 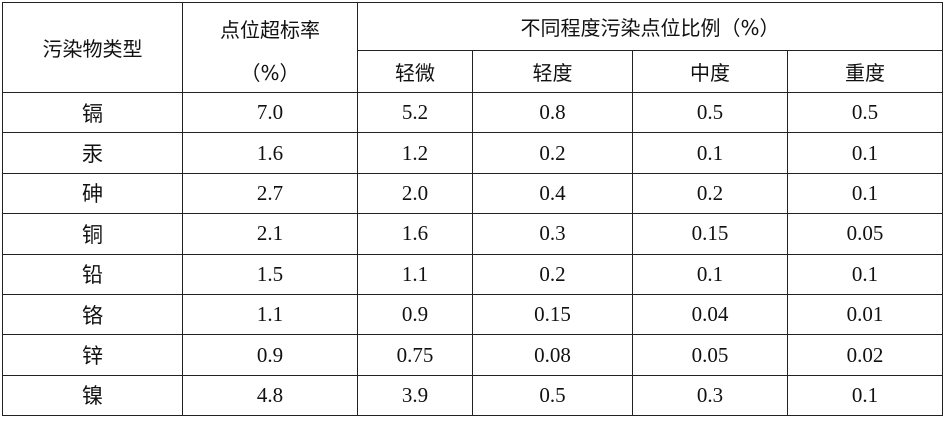 What do you see at coordinates (552, 193) in the screenshot?
I see `value-cell: 0.4` at bounding box center [552, 193].